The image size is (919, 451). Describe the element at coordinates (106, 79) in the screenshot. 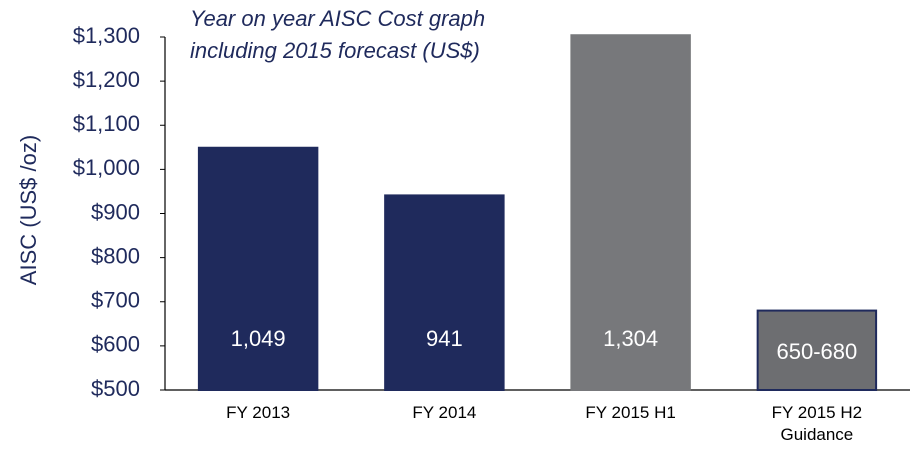

I see `y-tick-label: $1,200` at that location.